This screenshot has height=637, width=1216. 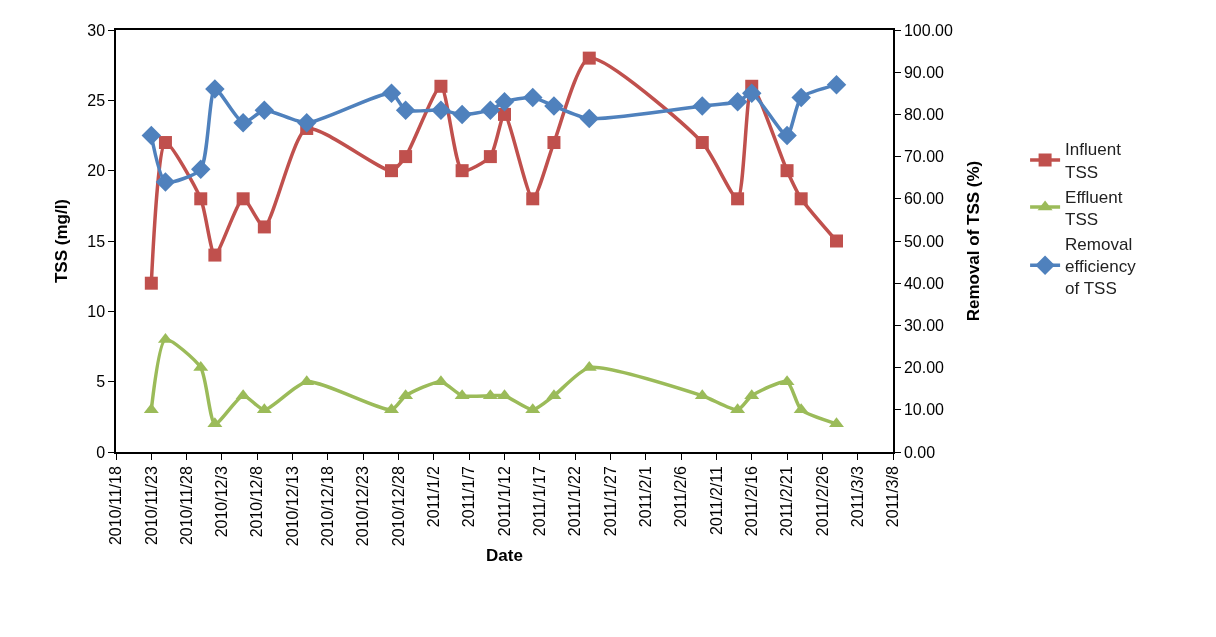 I want to click on y2-tick-label: 10.00, so click(x=924, y=410).